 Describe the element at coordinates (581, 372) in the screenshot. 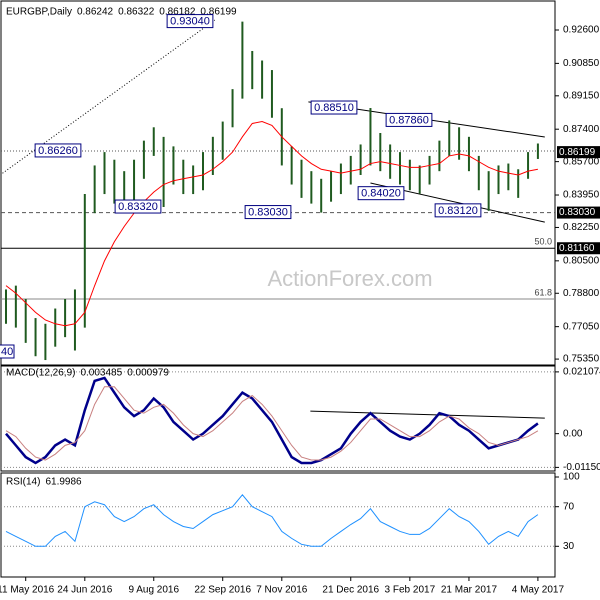

I see `y-tick-label: 0.021074` at that location.